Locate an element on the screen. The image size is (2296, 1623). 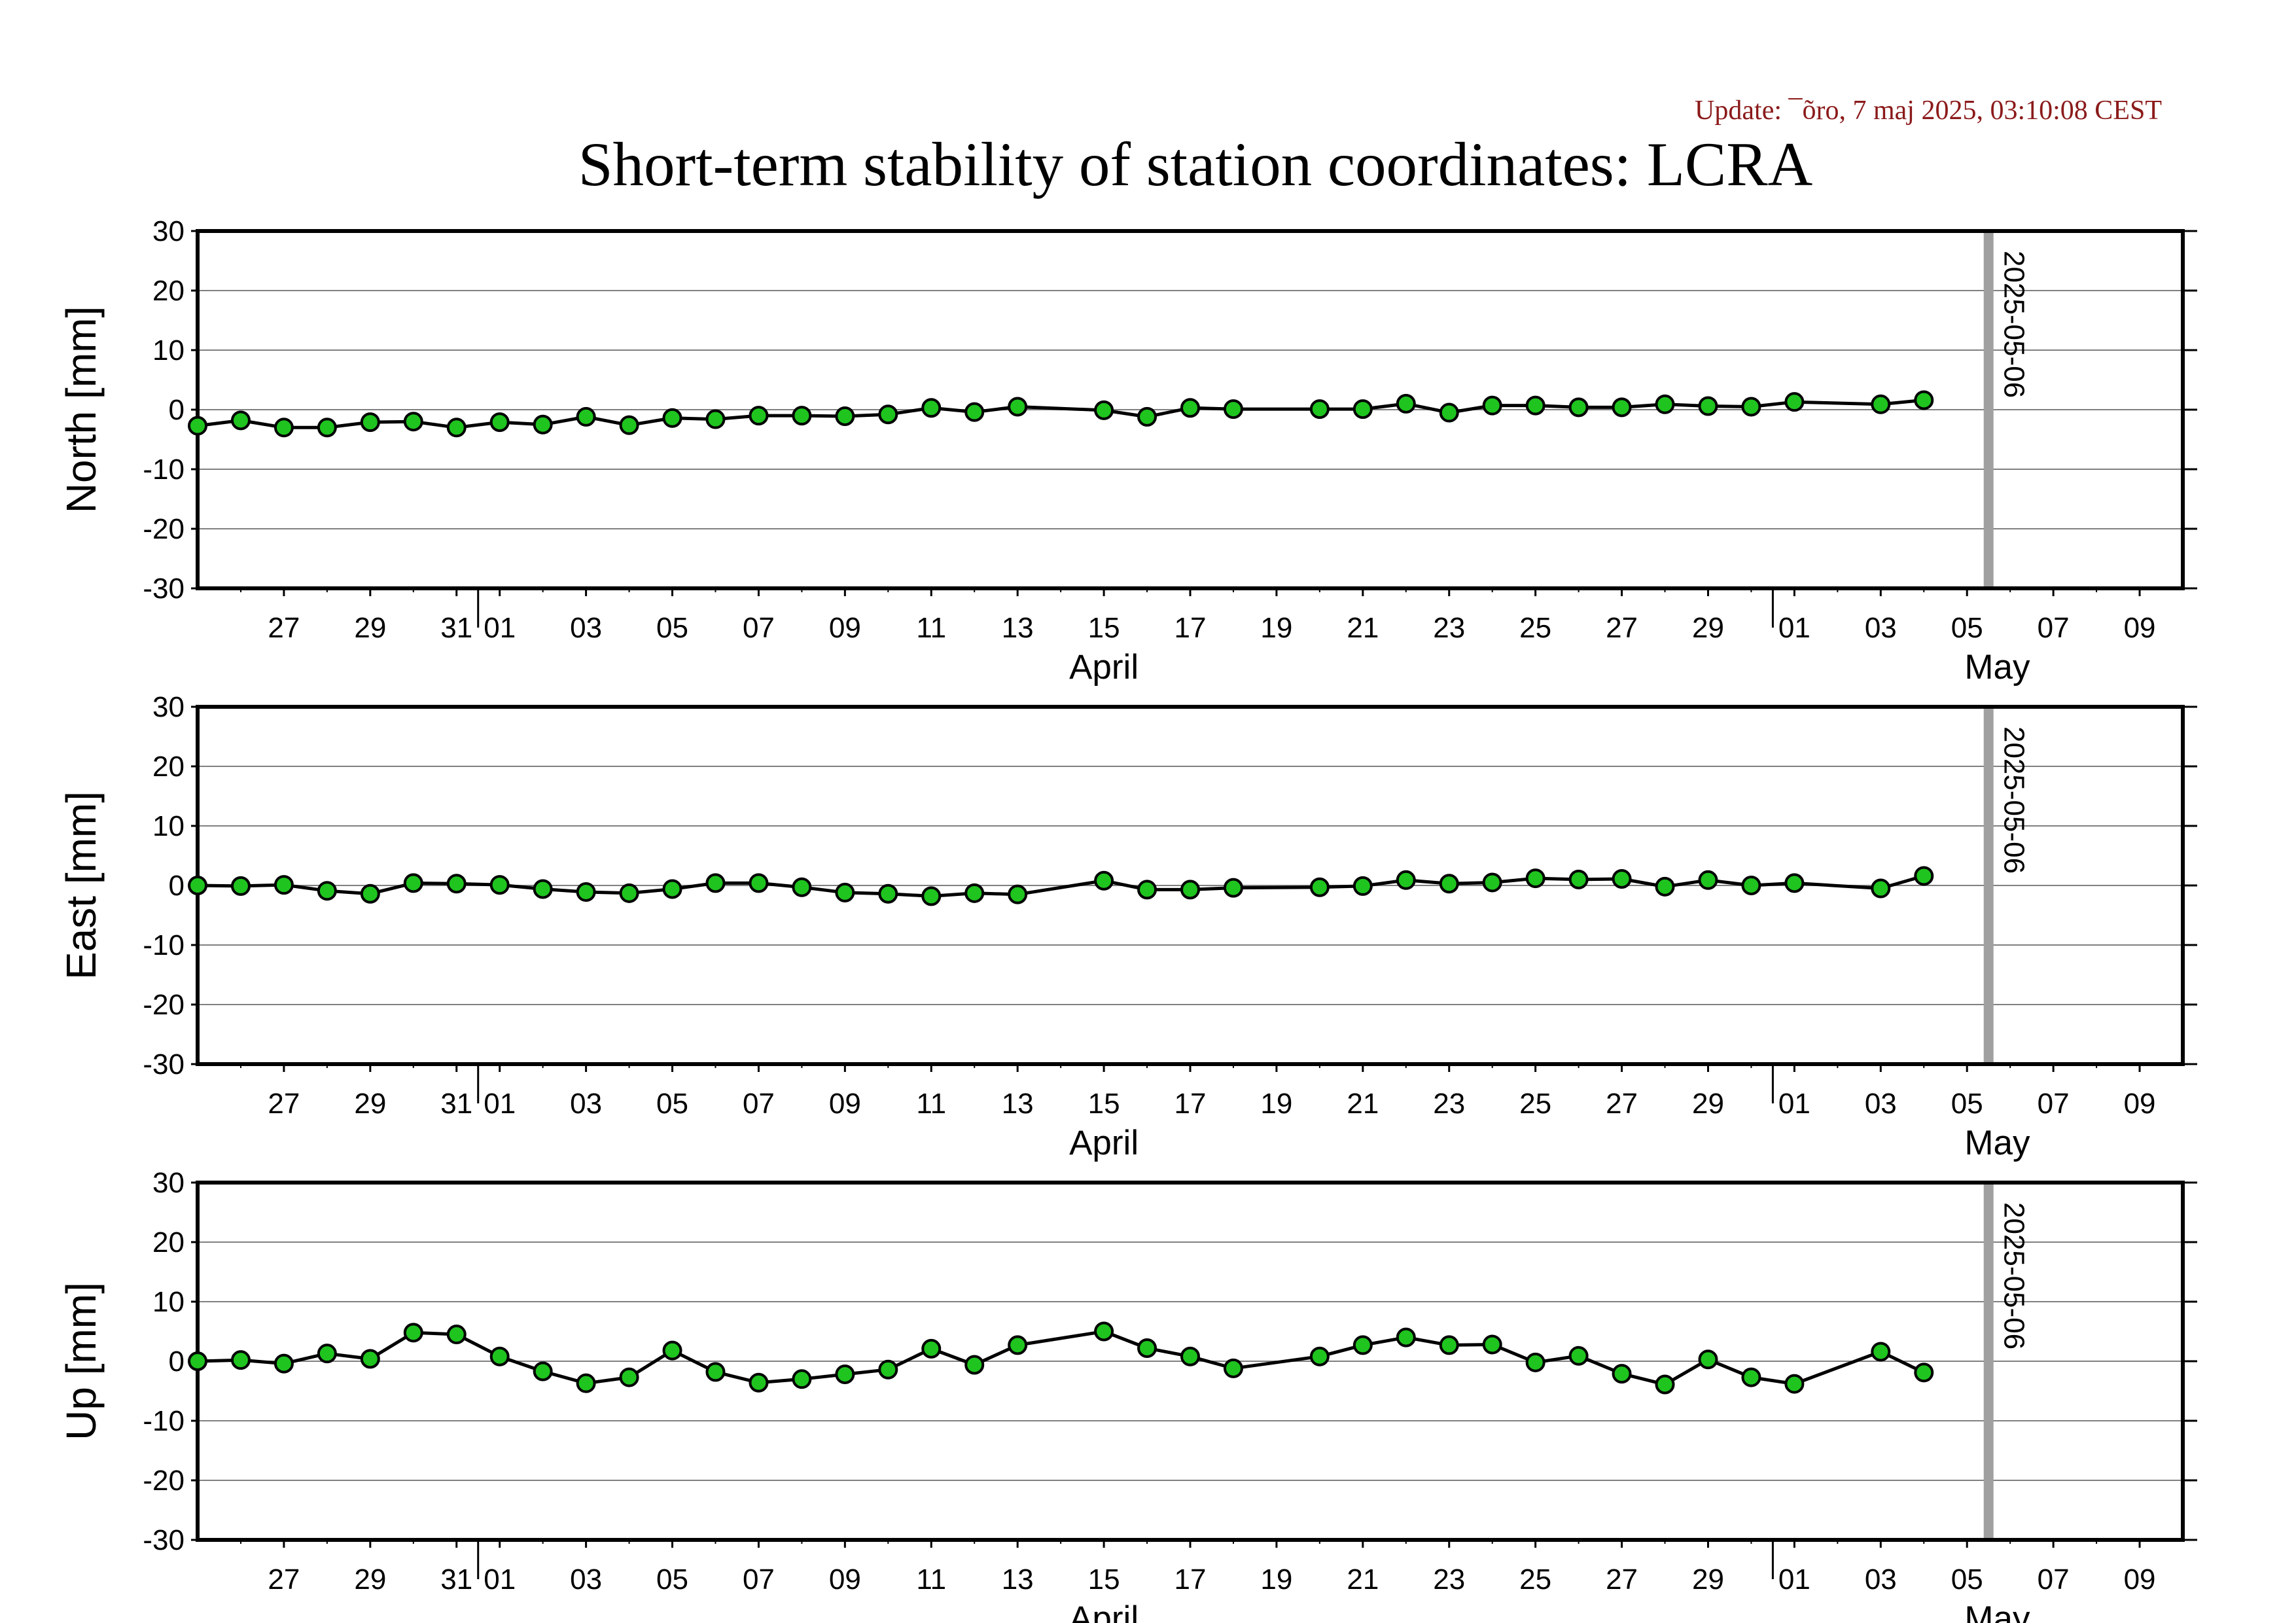
y-tick-label: -20 is located at coordinates (164, 1481).